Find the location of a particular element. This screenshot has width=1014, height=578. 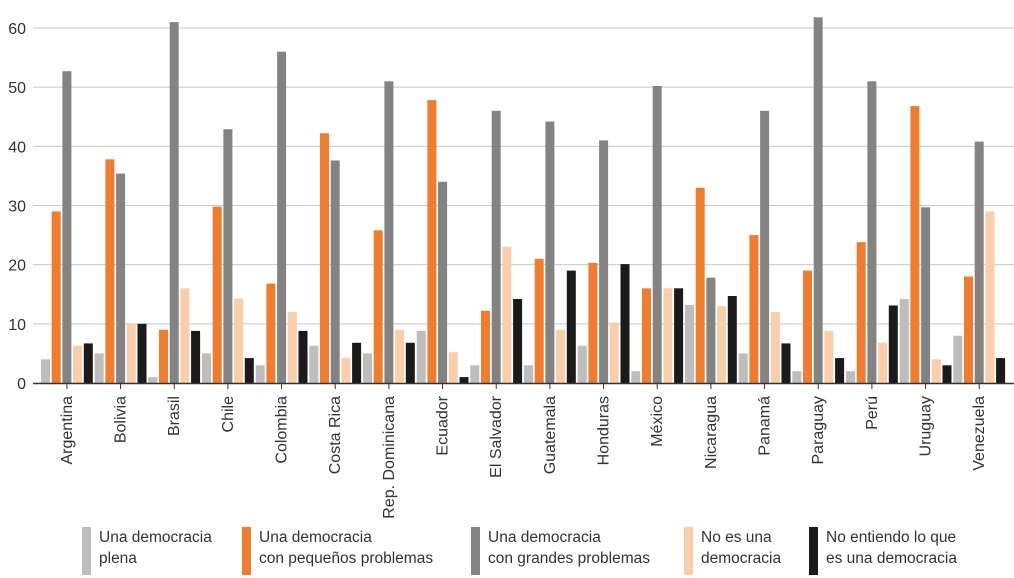

bar-pequenos-bolivia is located at coordinates (110, 271).